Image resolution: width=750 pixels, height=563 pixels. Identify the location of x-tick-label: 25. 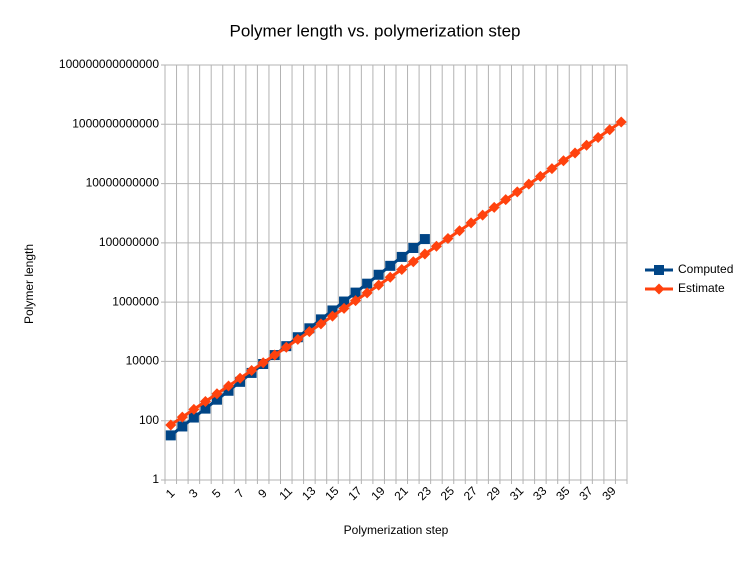
(448, 494).